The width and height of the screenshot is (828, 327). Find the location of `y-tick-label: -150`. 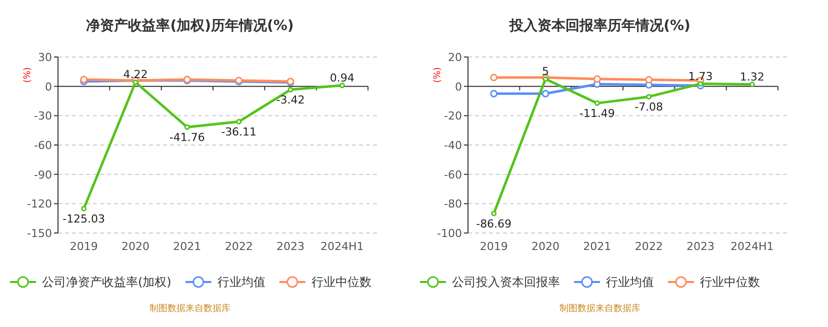

y-tick-label: -150 is located at coordinates (39, 233).